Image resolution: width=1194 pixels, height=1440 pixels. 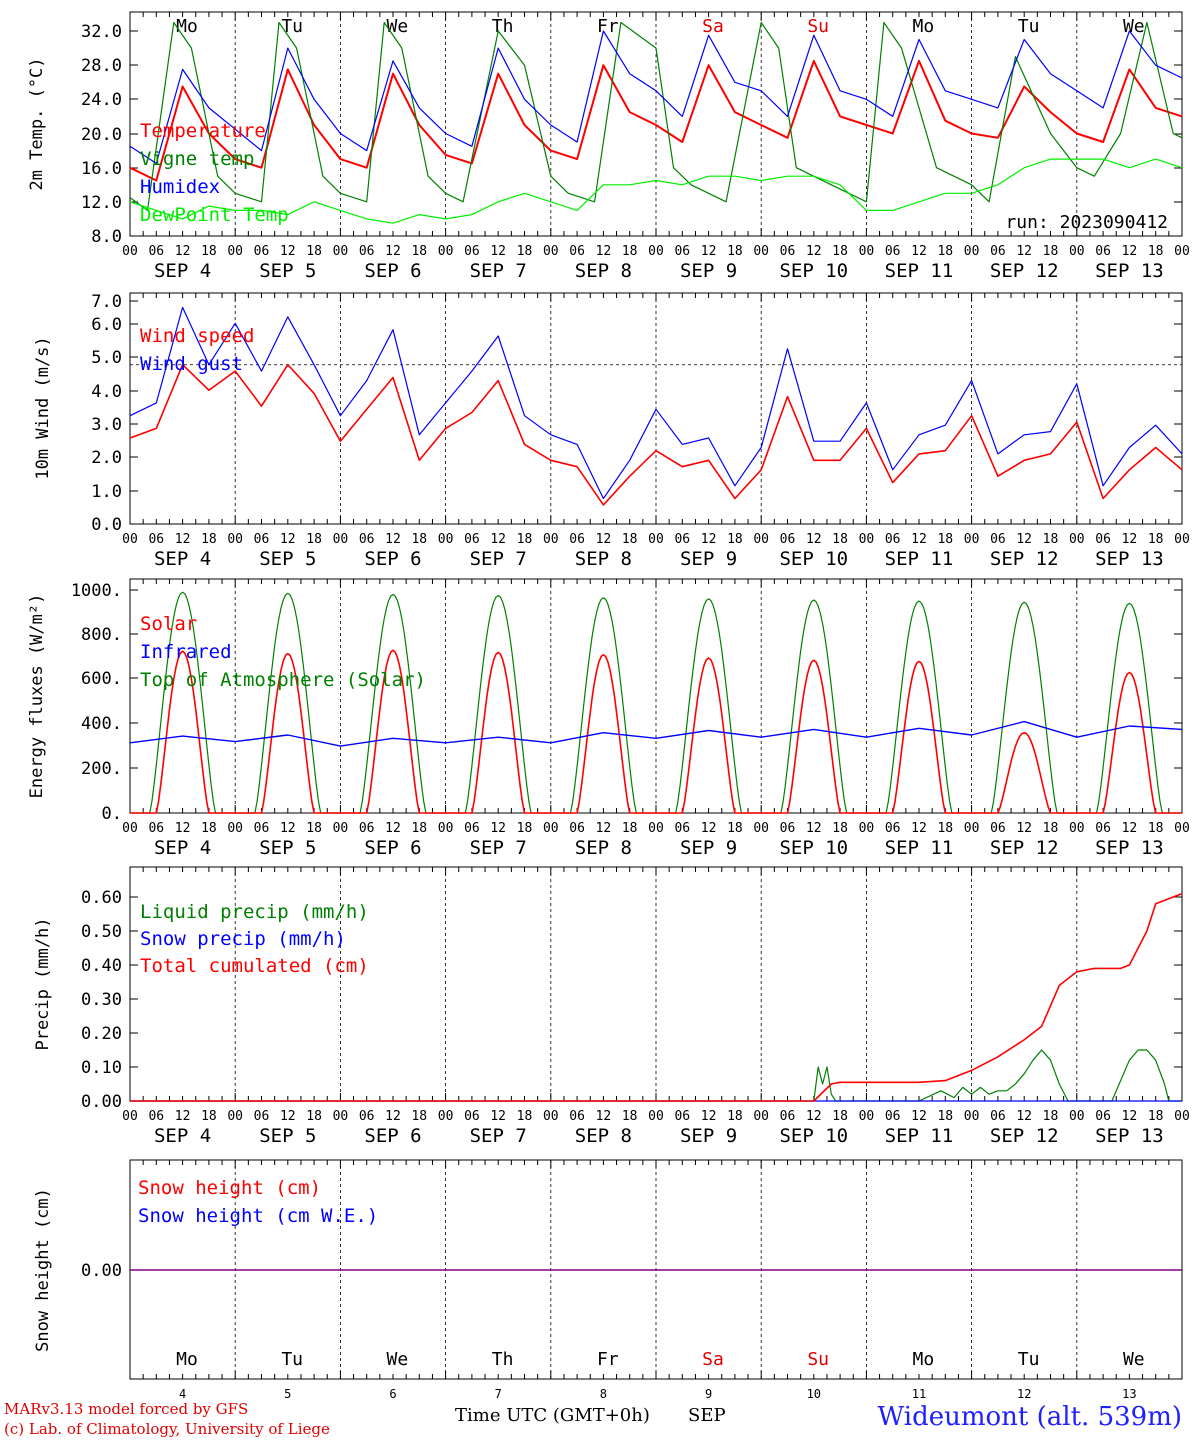 What do you see at coordinates (924, 26) in the screenshot?
I see `weekday-top-label: Mo` at bounding box center [924, 26].